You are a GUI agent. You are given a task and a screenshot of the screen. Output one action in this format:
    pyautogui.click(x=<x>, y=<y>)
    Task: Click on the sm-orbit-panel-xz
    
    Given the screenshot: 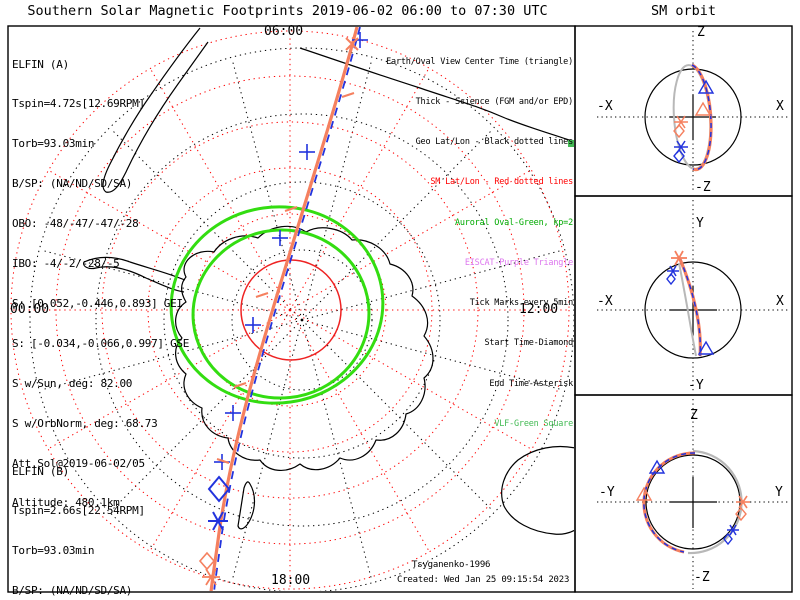 What is the action you would take?
    pyautogui.click(x=692, y=111)
    